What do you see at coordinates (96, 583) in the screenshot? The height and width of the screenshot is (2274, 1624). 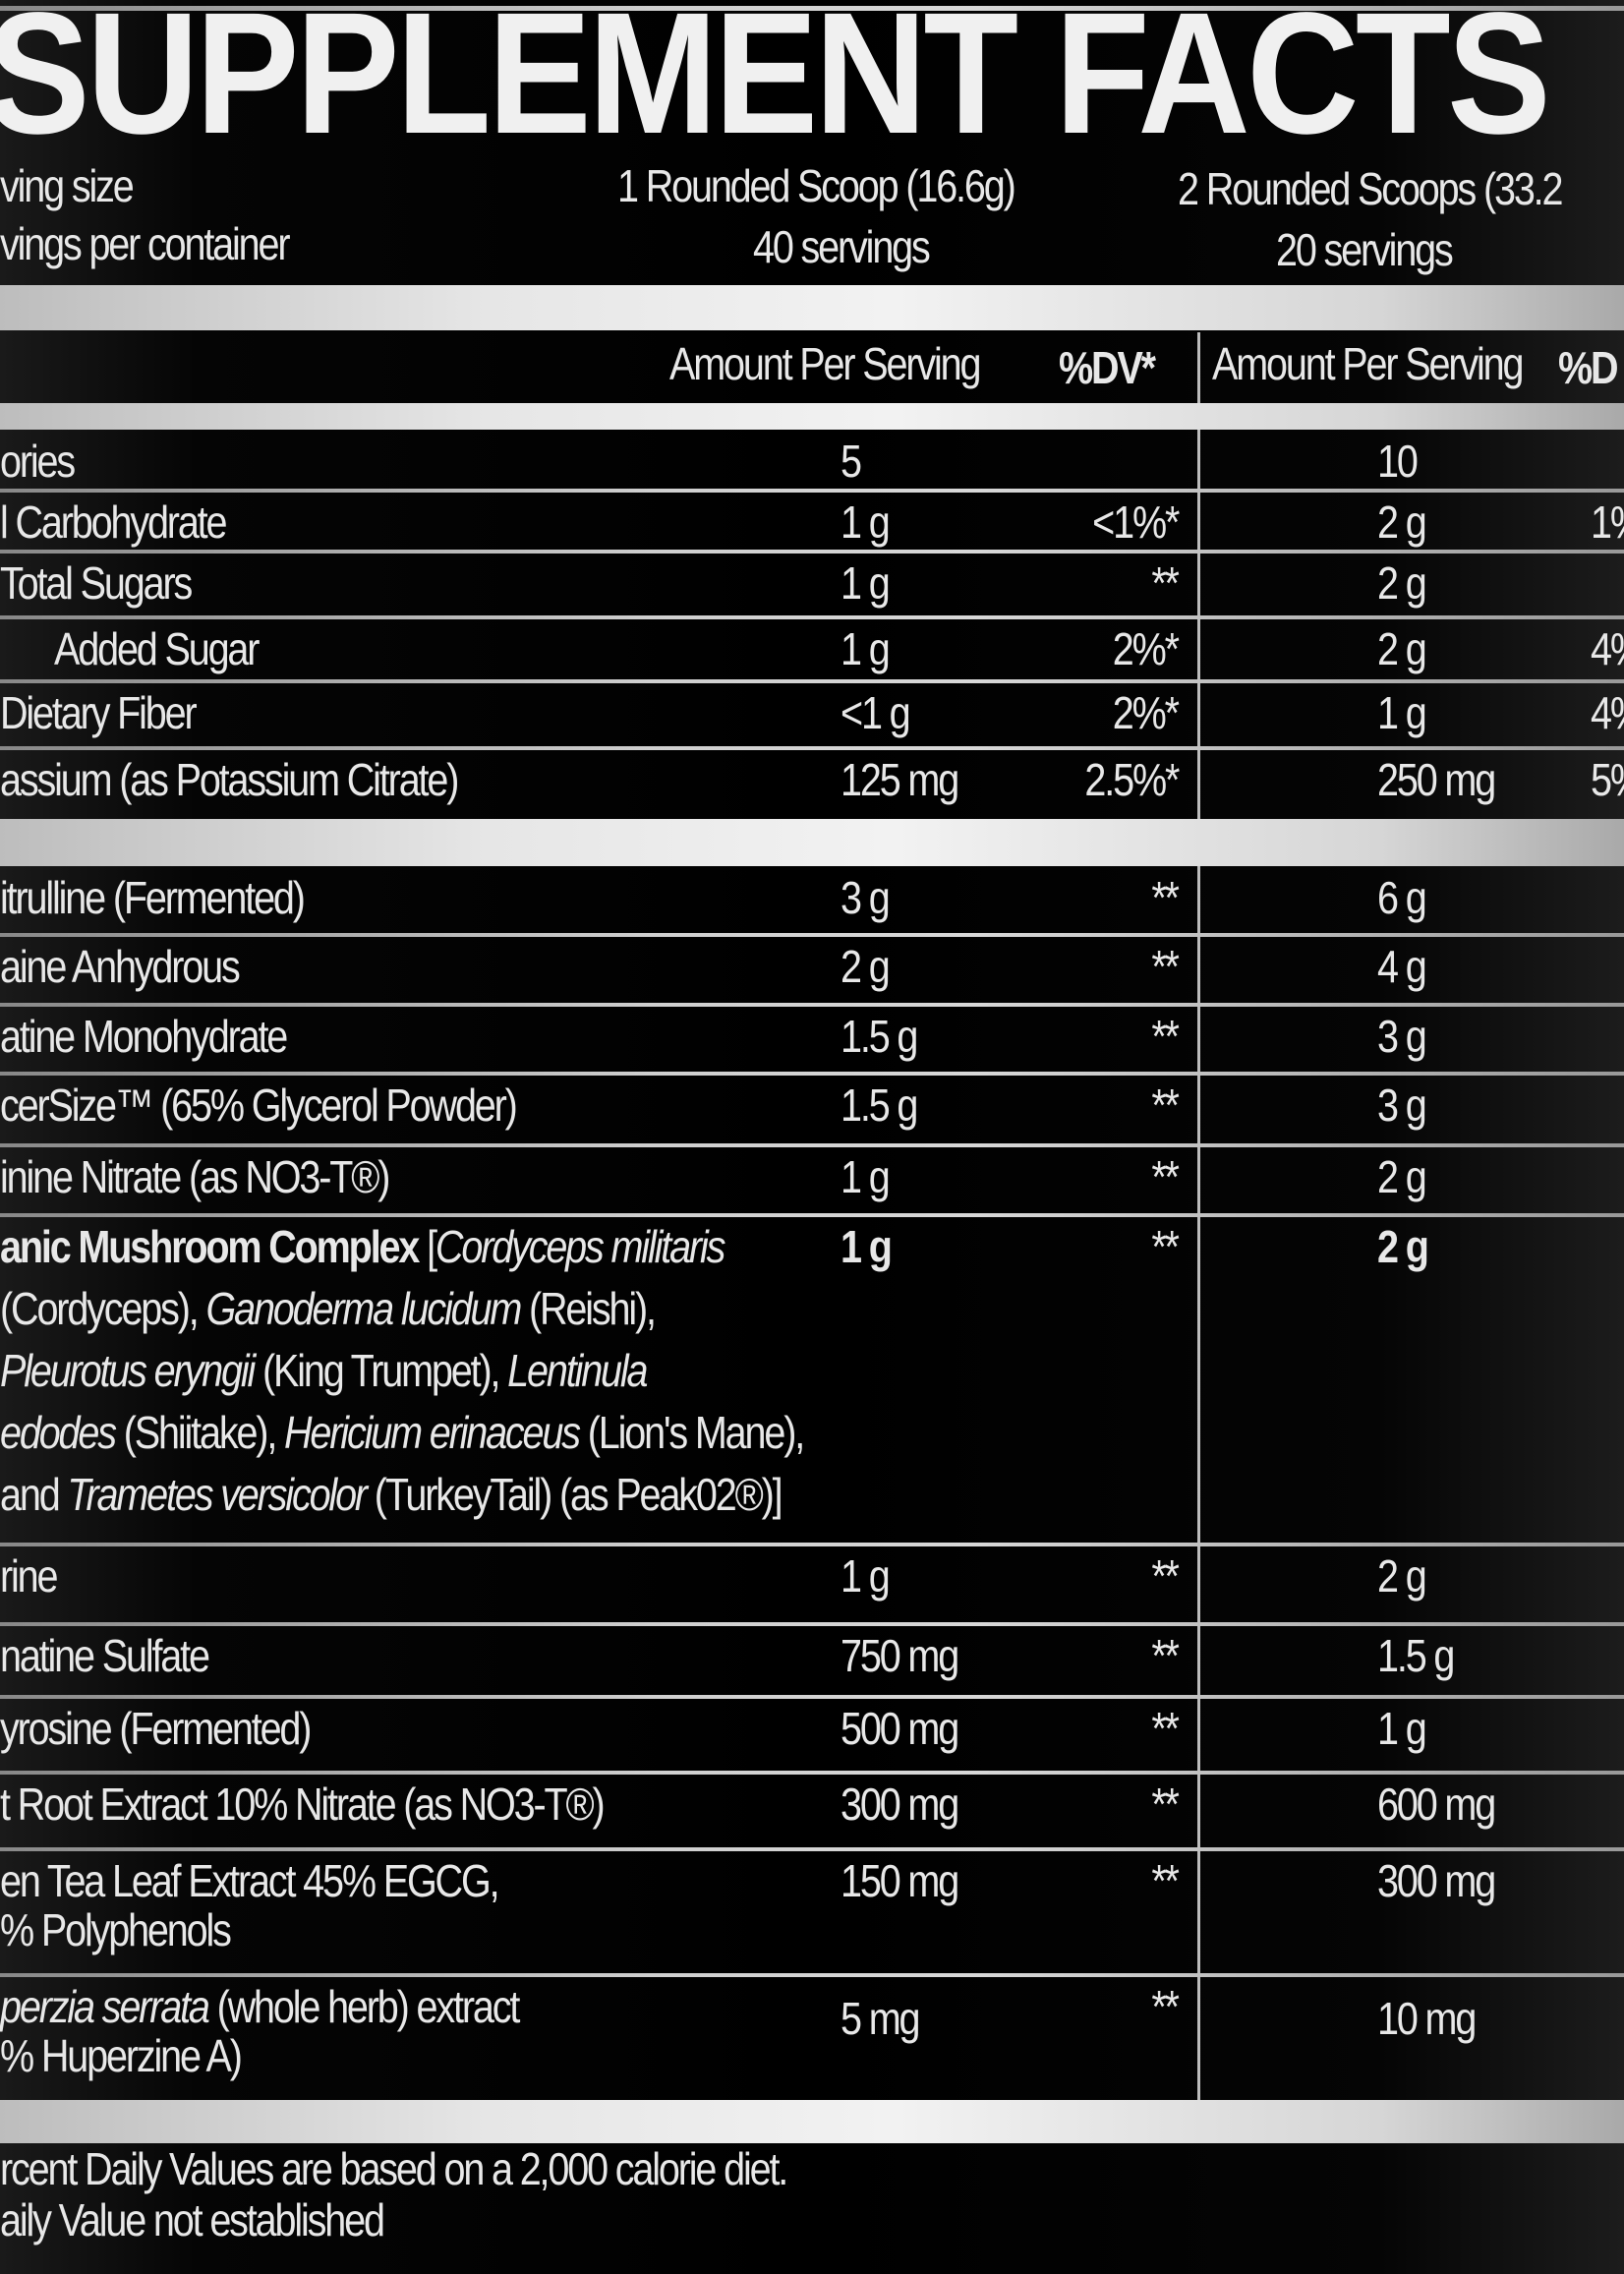 I see `ingredient-name: Total Sugars` at bounding box center [96, 583].